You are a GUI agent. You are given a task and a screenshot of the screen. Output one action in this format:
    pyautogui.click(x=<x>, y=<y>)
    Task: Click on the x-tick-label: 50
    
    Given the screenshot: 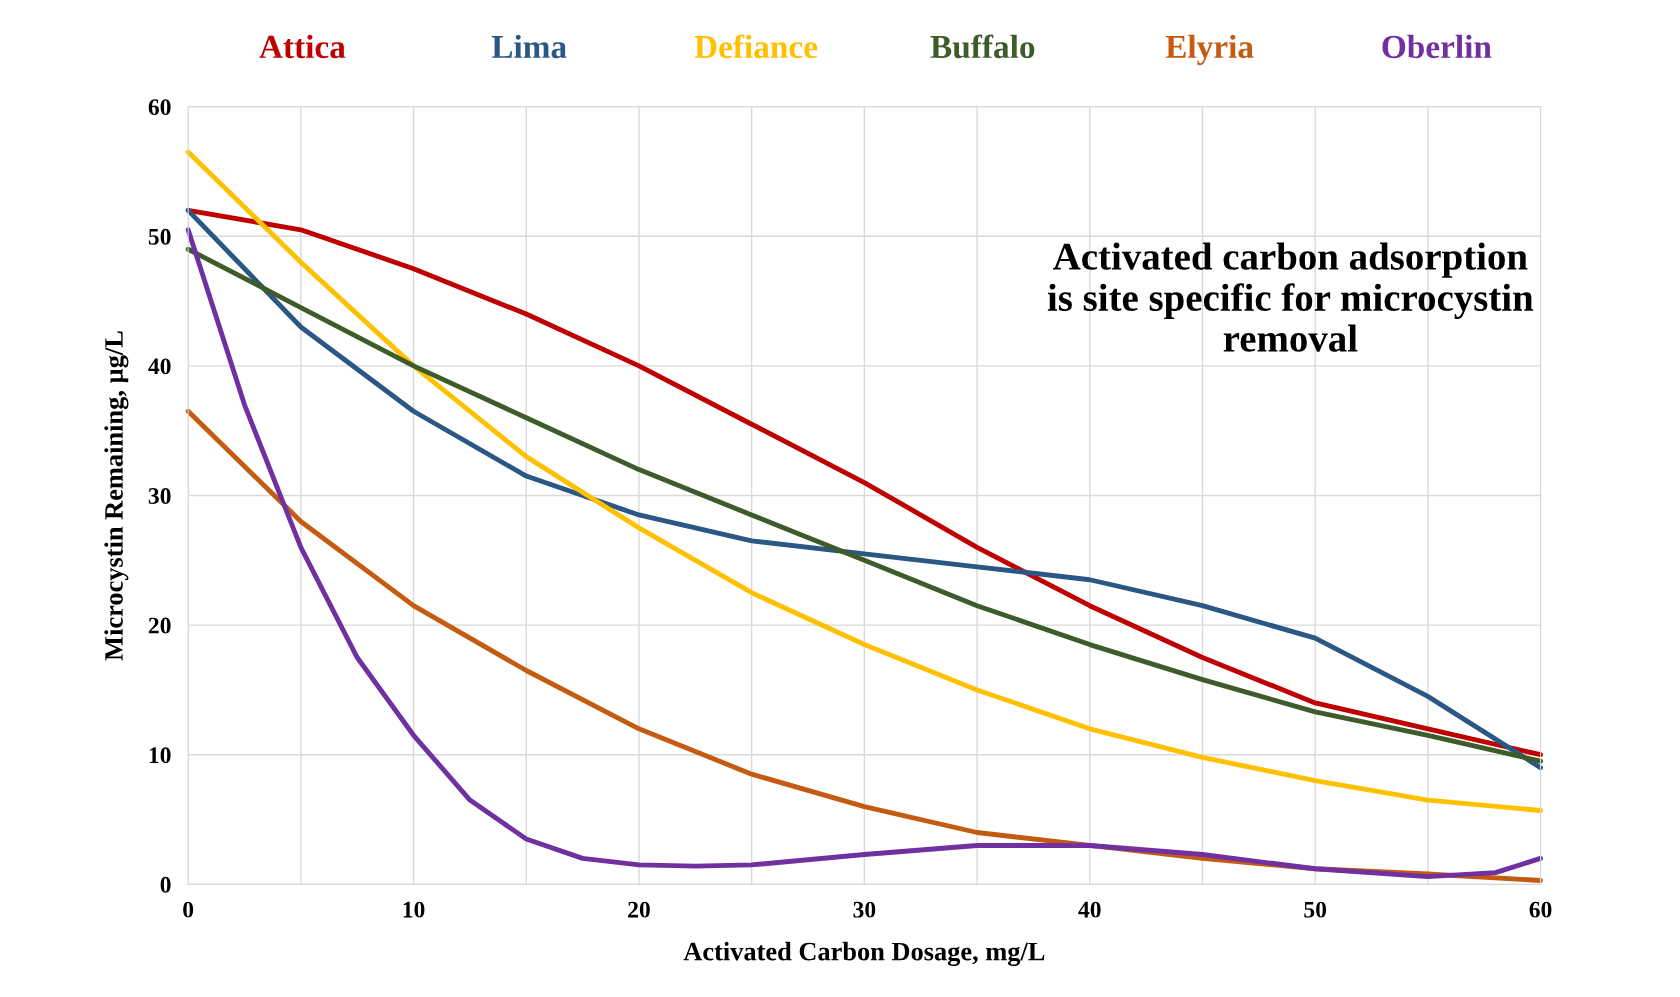 What is the action you would take?
    pyautogui.click(x=1315, y=909)
    